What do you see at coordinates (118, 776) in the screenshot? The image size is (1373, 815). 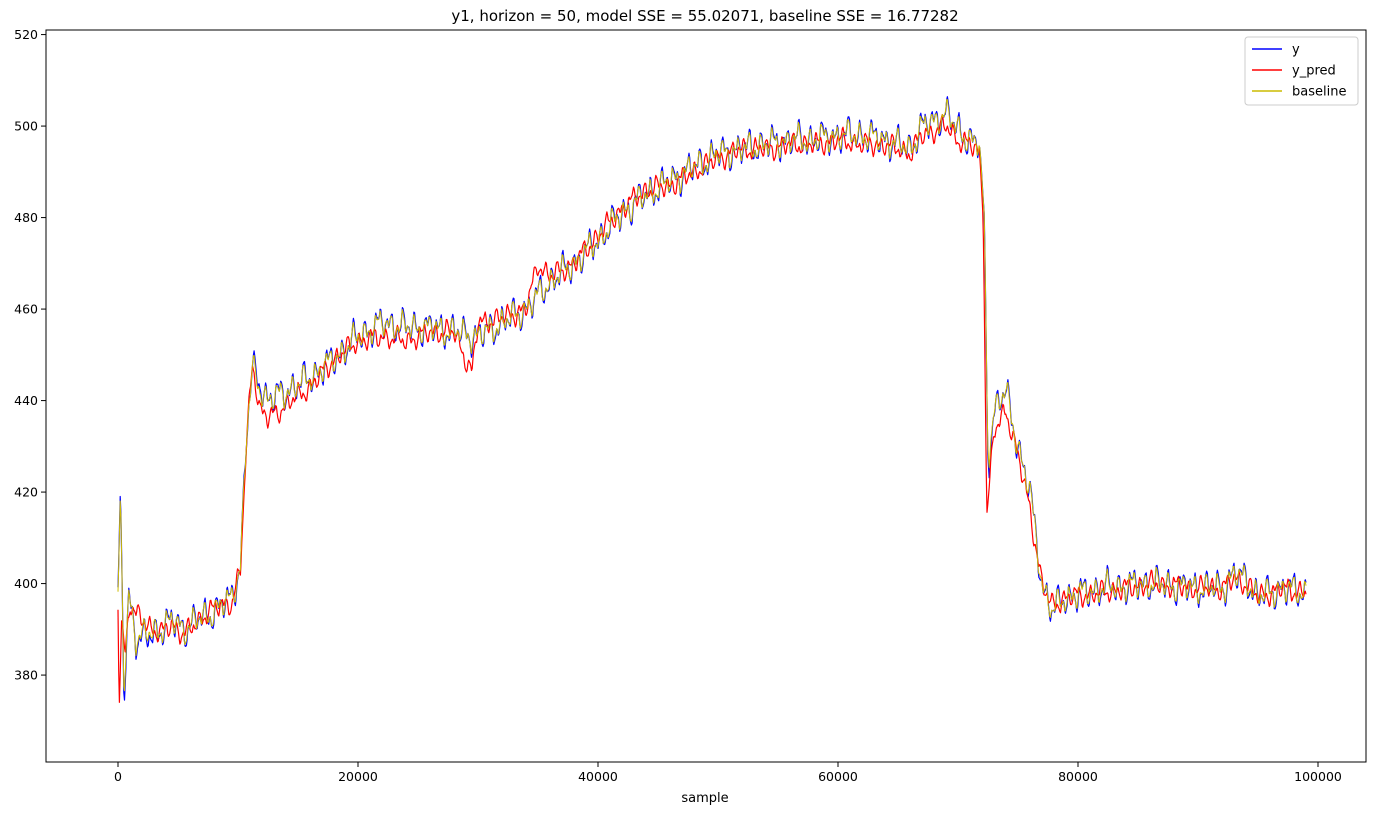 I see `x-tick-label: 0` at bounding box center [118, 776].